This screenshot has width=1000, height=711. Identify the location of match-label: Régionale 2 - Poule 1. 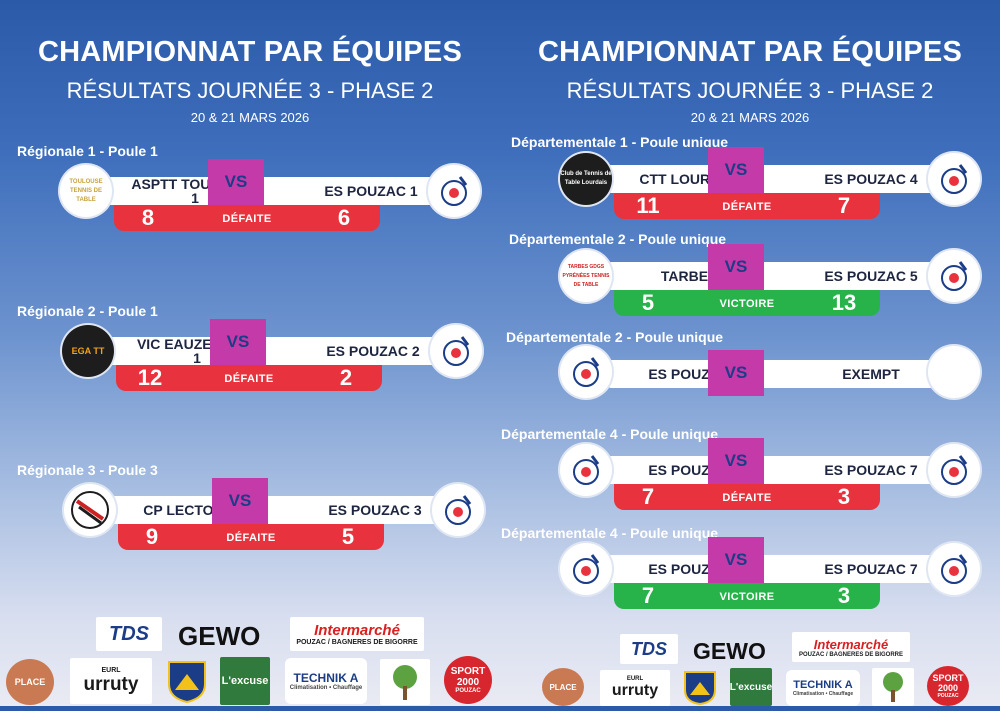
(87, 311).